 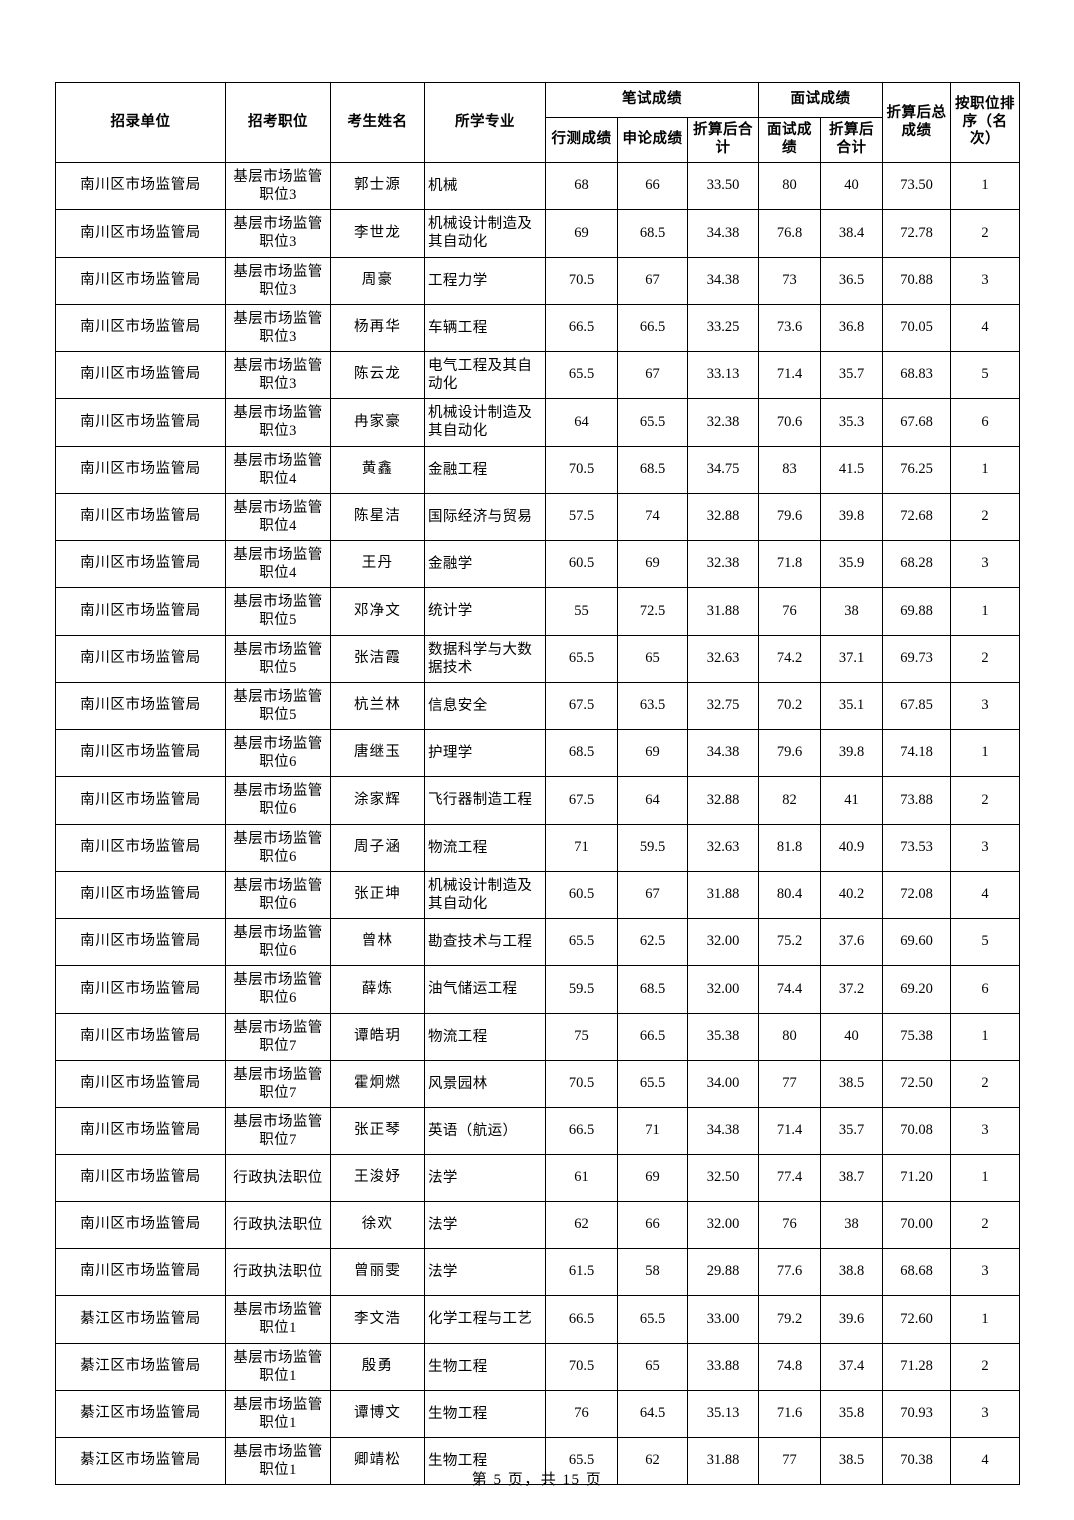 What do you see at coordinates (917, 564) in the screenshot?
I see `cell-total: 68.28` at bounding box center [917, 564].